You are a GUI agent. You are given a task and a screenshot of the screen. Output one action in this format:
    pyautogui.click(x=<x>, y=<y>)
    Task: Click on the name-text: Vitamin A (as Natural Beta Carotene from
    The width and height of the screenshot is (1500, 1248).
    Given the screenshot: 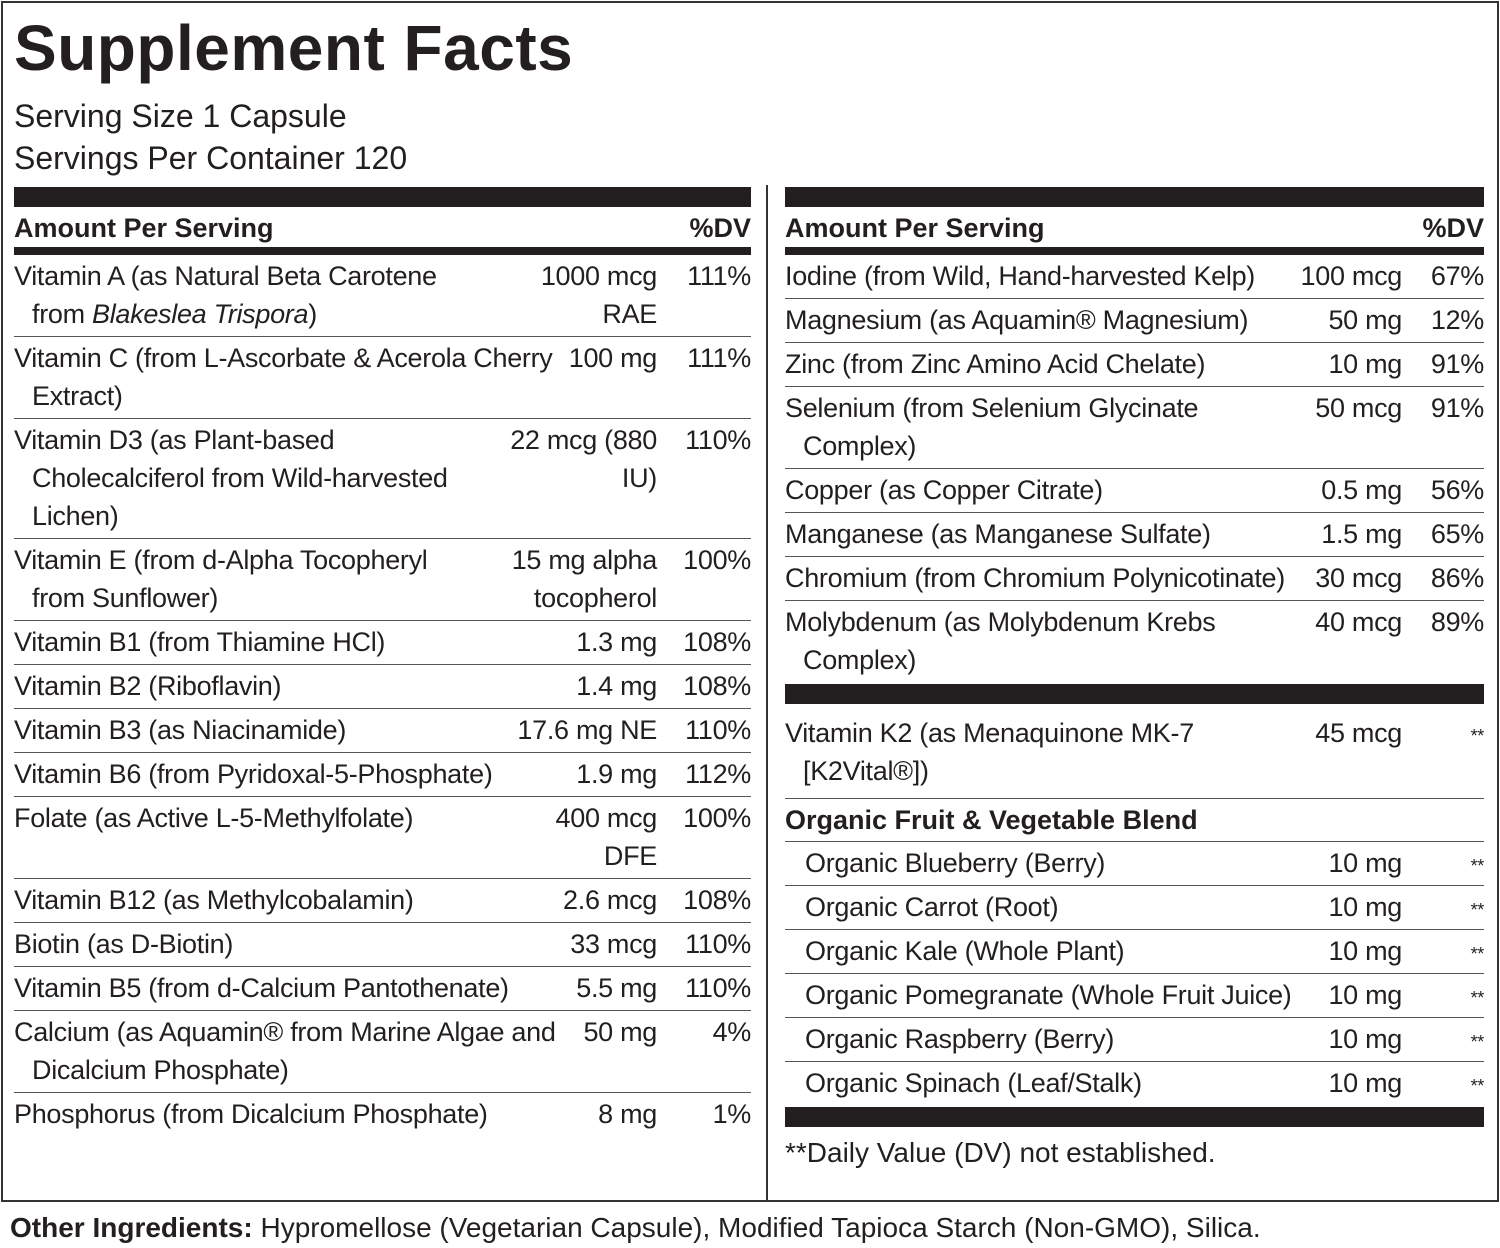 What is the action you would take?
    pyautogui.click(x=225, y=295)
    